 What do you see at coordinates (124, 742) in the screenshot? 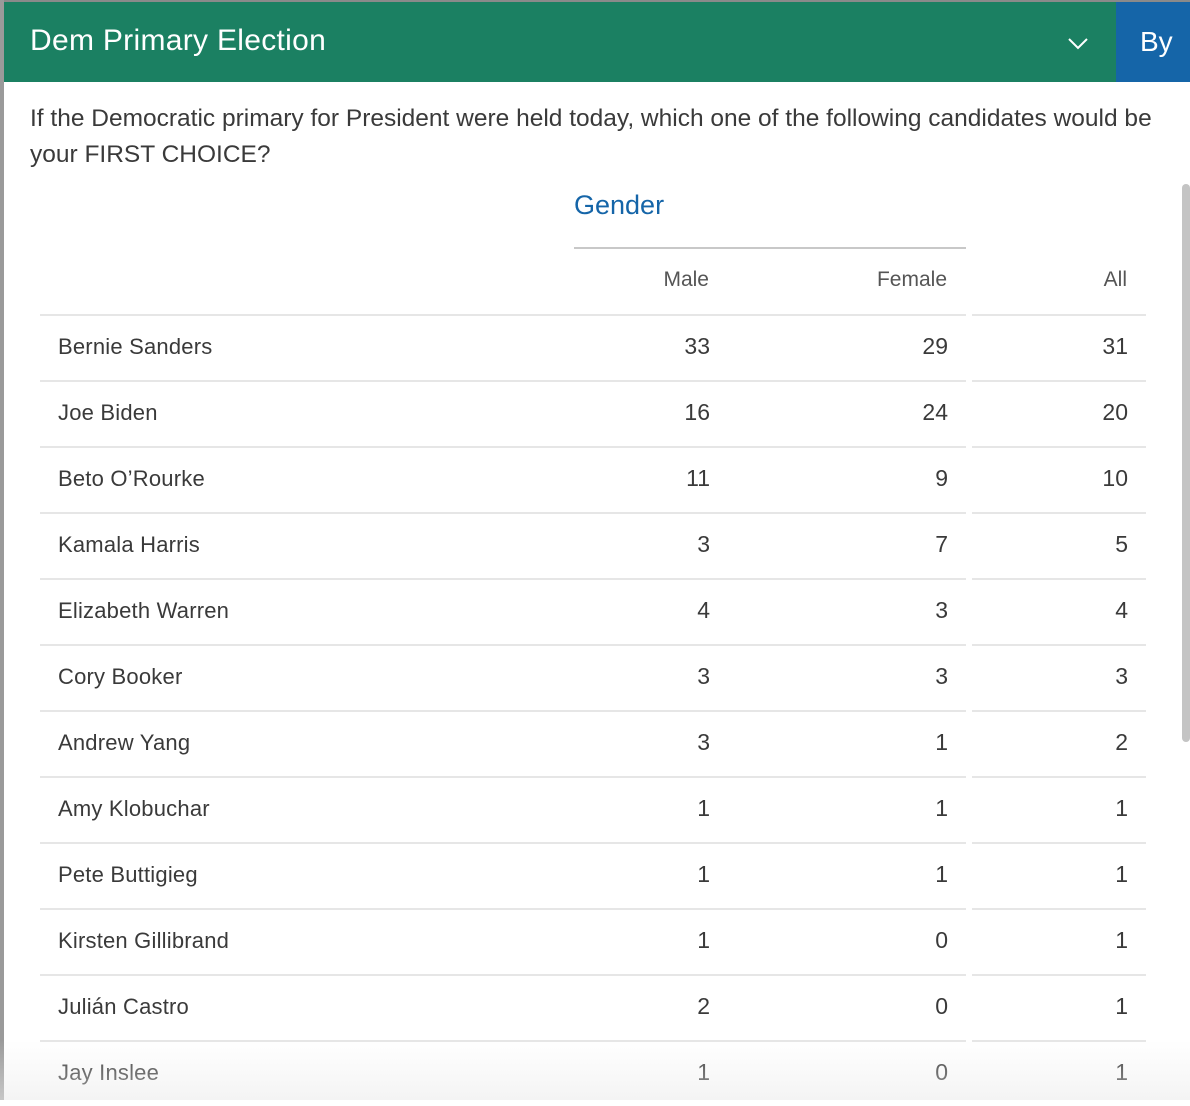
I see `candidate-name: Andrew Yang` at bounding box center [124, 742].